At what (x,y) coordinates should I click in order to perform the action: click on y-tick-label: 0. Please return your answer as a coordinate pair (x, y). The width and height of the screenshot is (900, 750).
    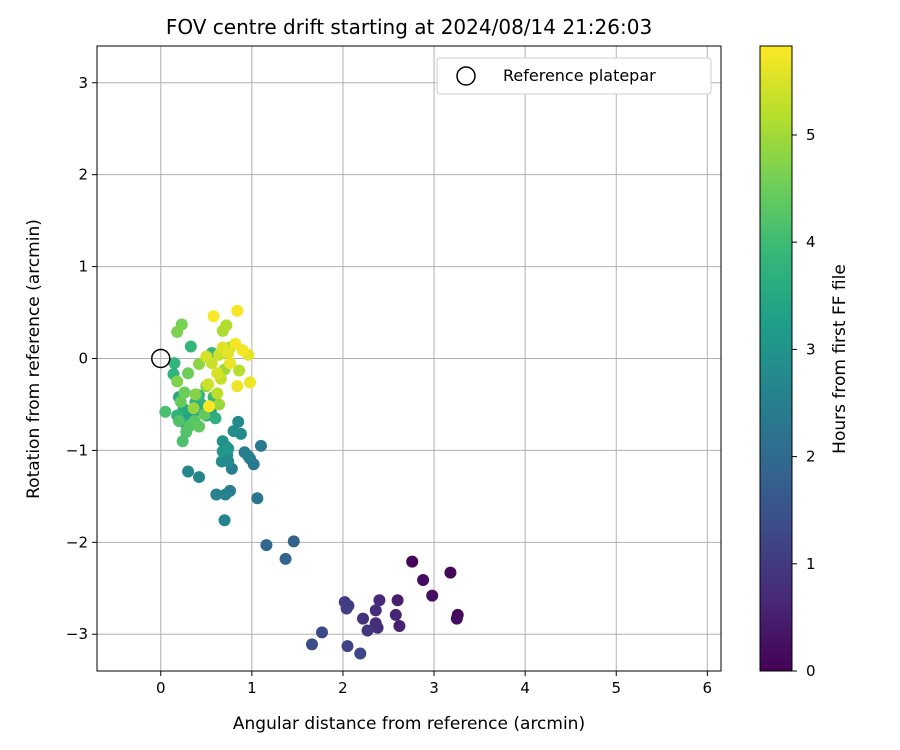
    Looking at the image, I should click on (83, 359).